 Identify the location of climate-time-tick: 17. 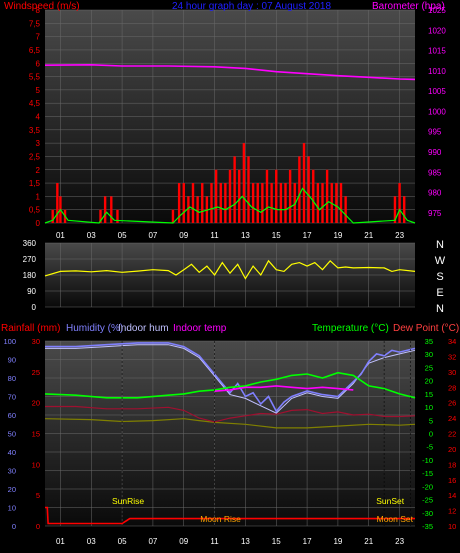
(307, 541).